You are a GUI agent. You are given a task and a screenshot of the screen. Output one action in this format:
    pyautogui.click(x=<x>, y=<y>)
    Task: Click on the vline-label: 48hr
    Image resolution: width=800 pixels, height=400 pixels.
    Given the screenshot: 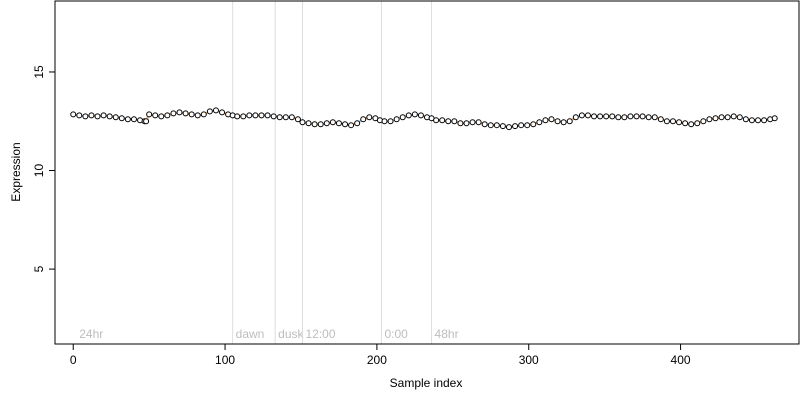 What is the action you would take?
    pyautogui.click(x=447, y=334)
    